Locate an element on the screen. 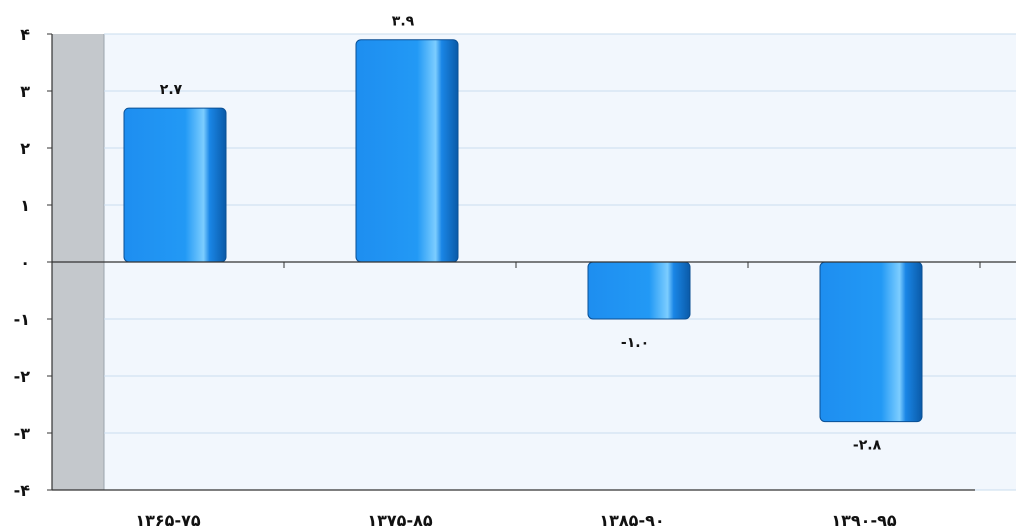  y-tick-label: ۲ is located at coordinates (25, 148).